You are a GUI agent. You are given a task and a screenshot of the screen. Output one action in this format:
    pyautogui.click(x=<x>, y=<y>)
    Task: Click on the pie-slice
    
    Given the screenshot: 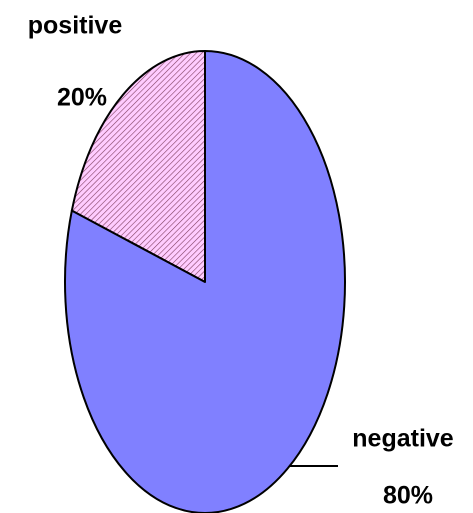 What is the action you would take?
    pyautogui.click(x=138, y=166)
    